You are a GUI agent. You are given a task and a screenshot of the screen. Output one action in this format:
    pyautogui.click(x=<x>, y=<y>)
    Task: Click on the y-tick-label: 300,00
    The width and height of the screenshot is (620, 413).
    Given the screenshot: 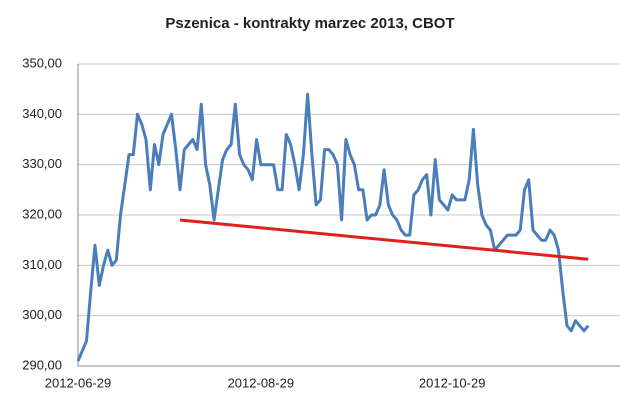 What is the action you would take?
    pyautogui.click(x=42, y=314)
    